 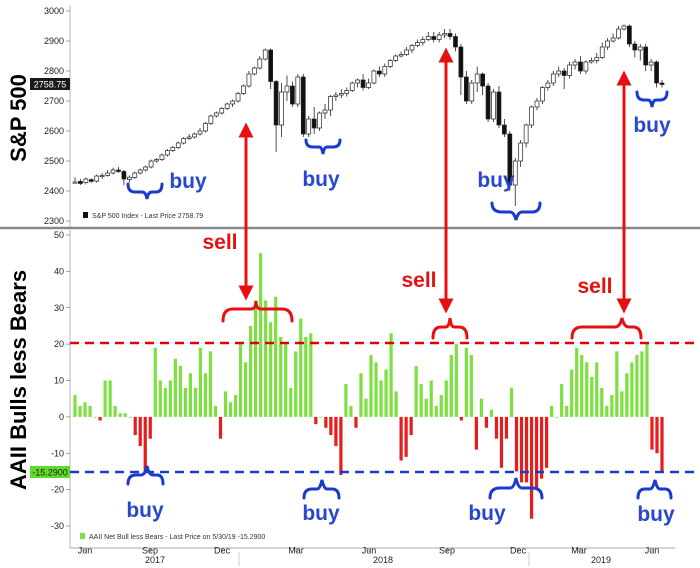 I want to click on spx-ytick-label: 2600, so click(x=54, y=131).